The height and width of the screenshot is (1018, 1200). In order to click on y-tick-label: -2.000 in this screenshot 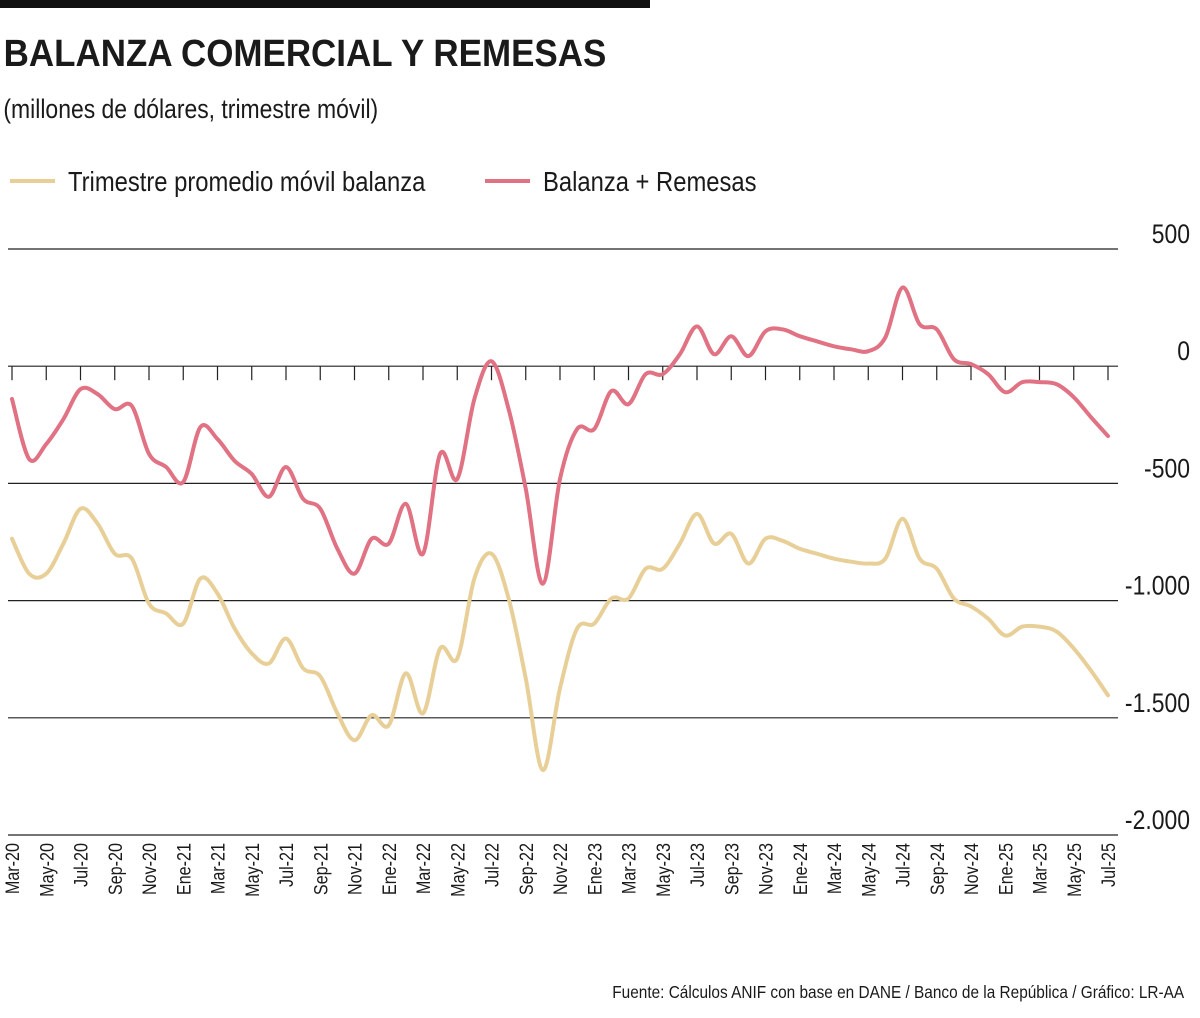, I will do `click(1157, 820)`.